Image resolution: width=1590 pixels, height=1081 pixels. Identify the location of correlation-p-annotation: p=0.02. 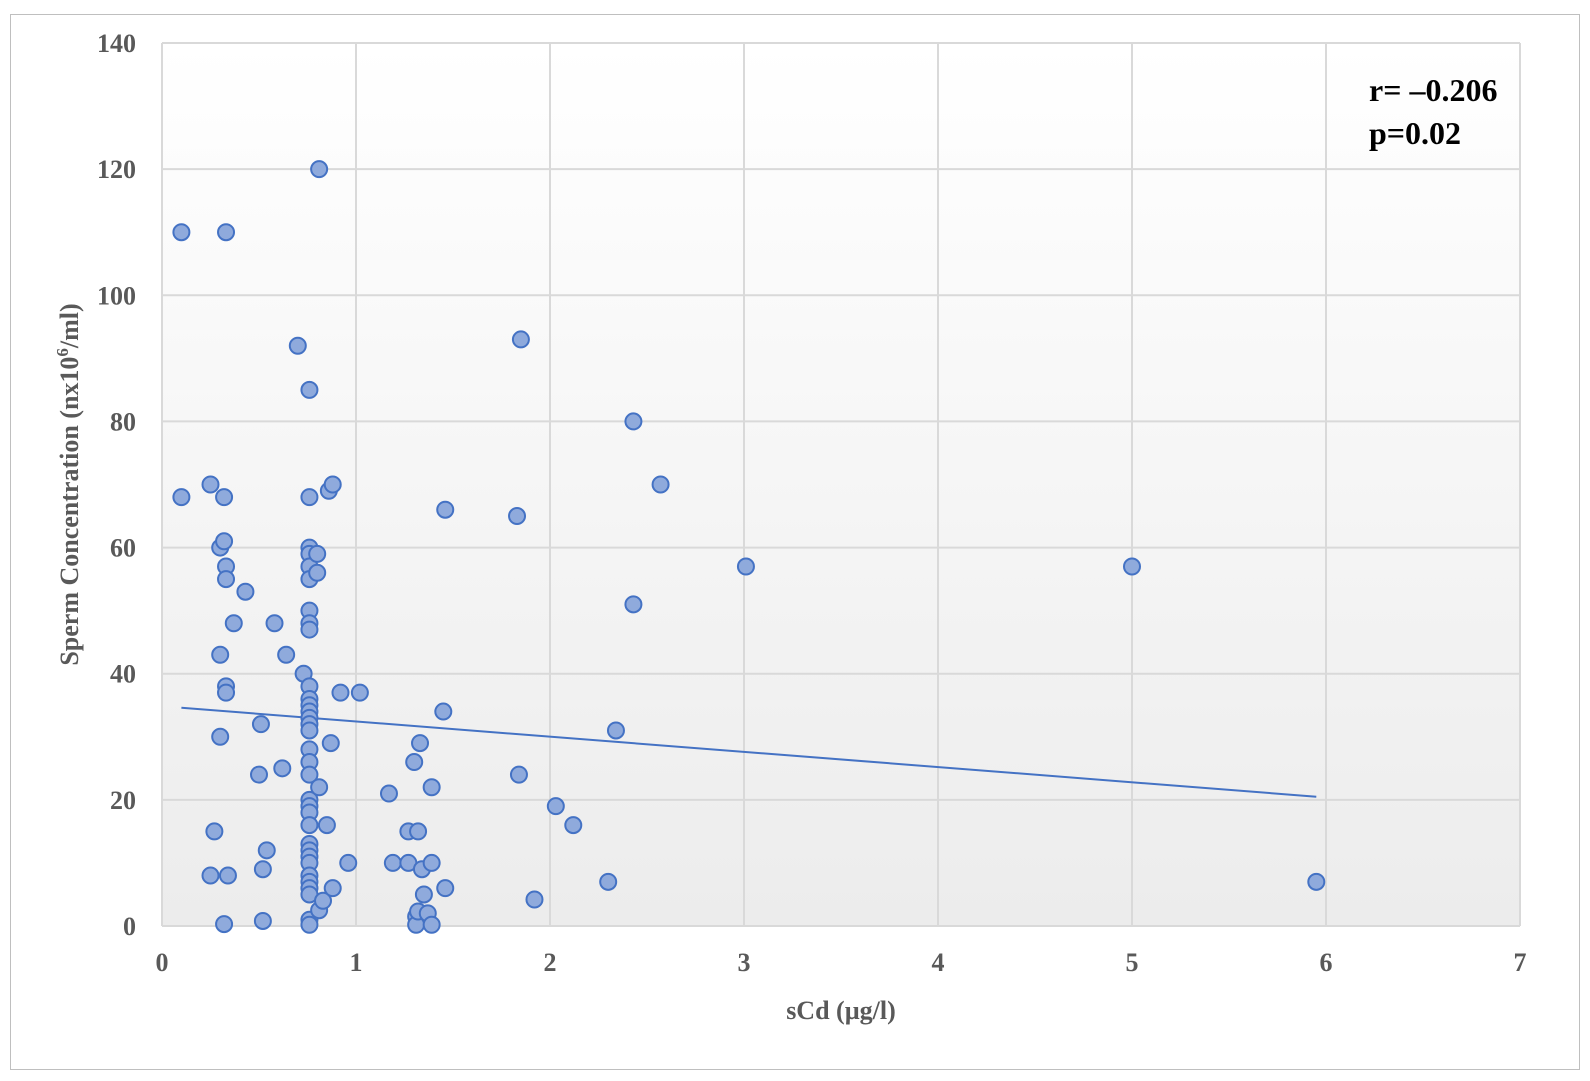
(1415, 133).